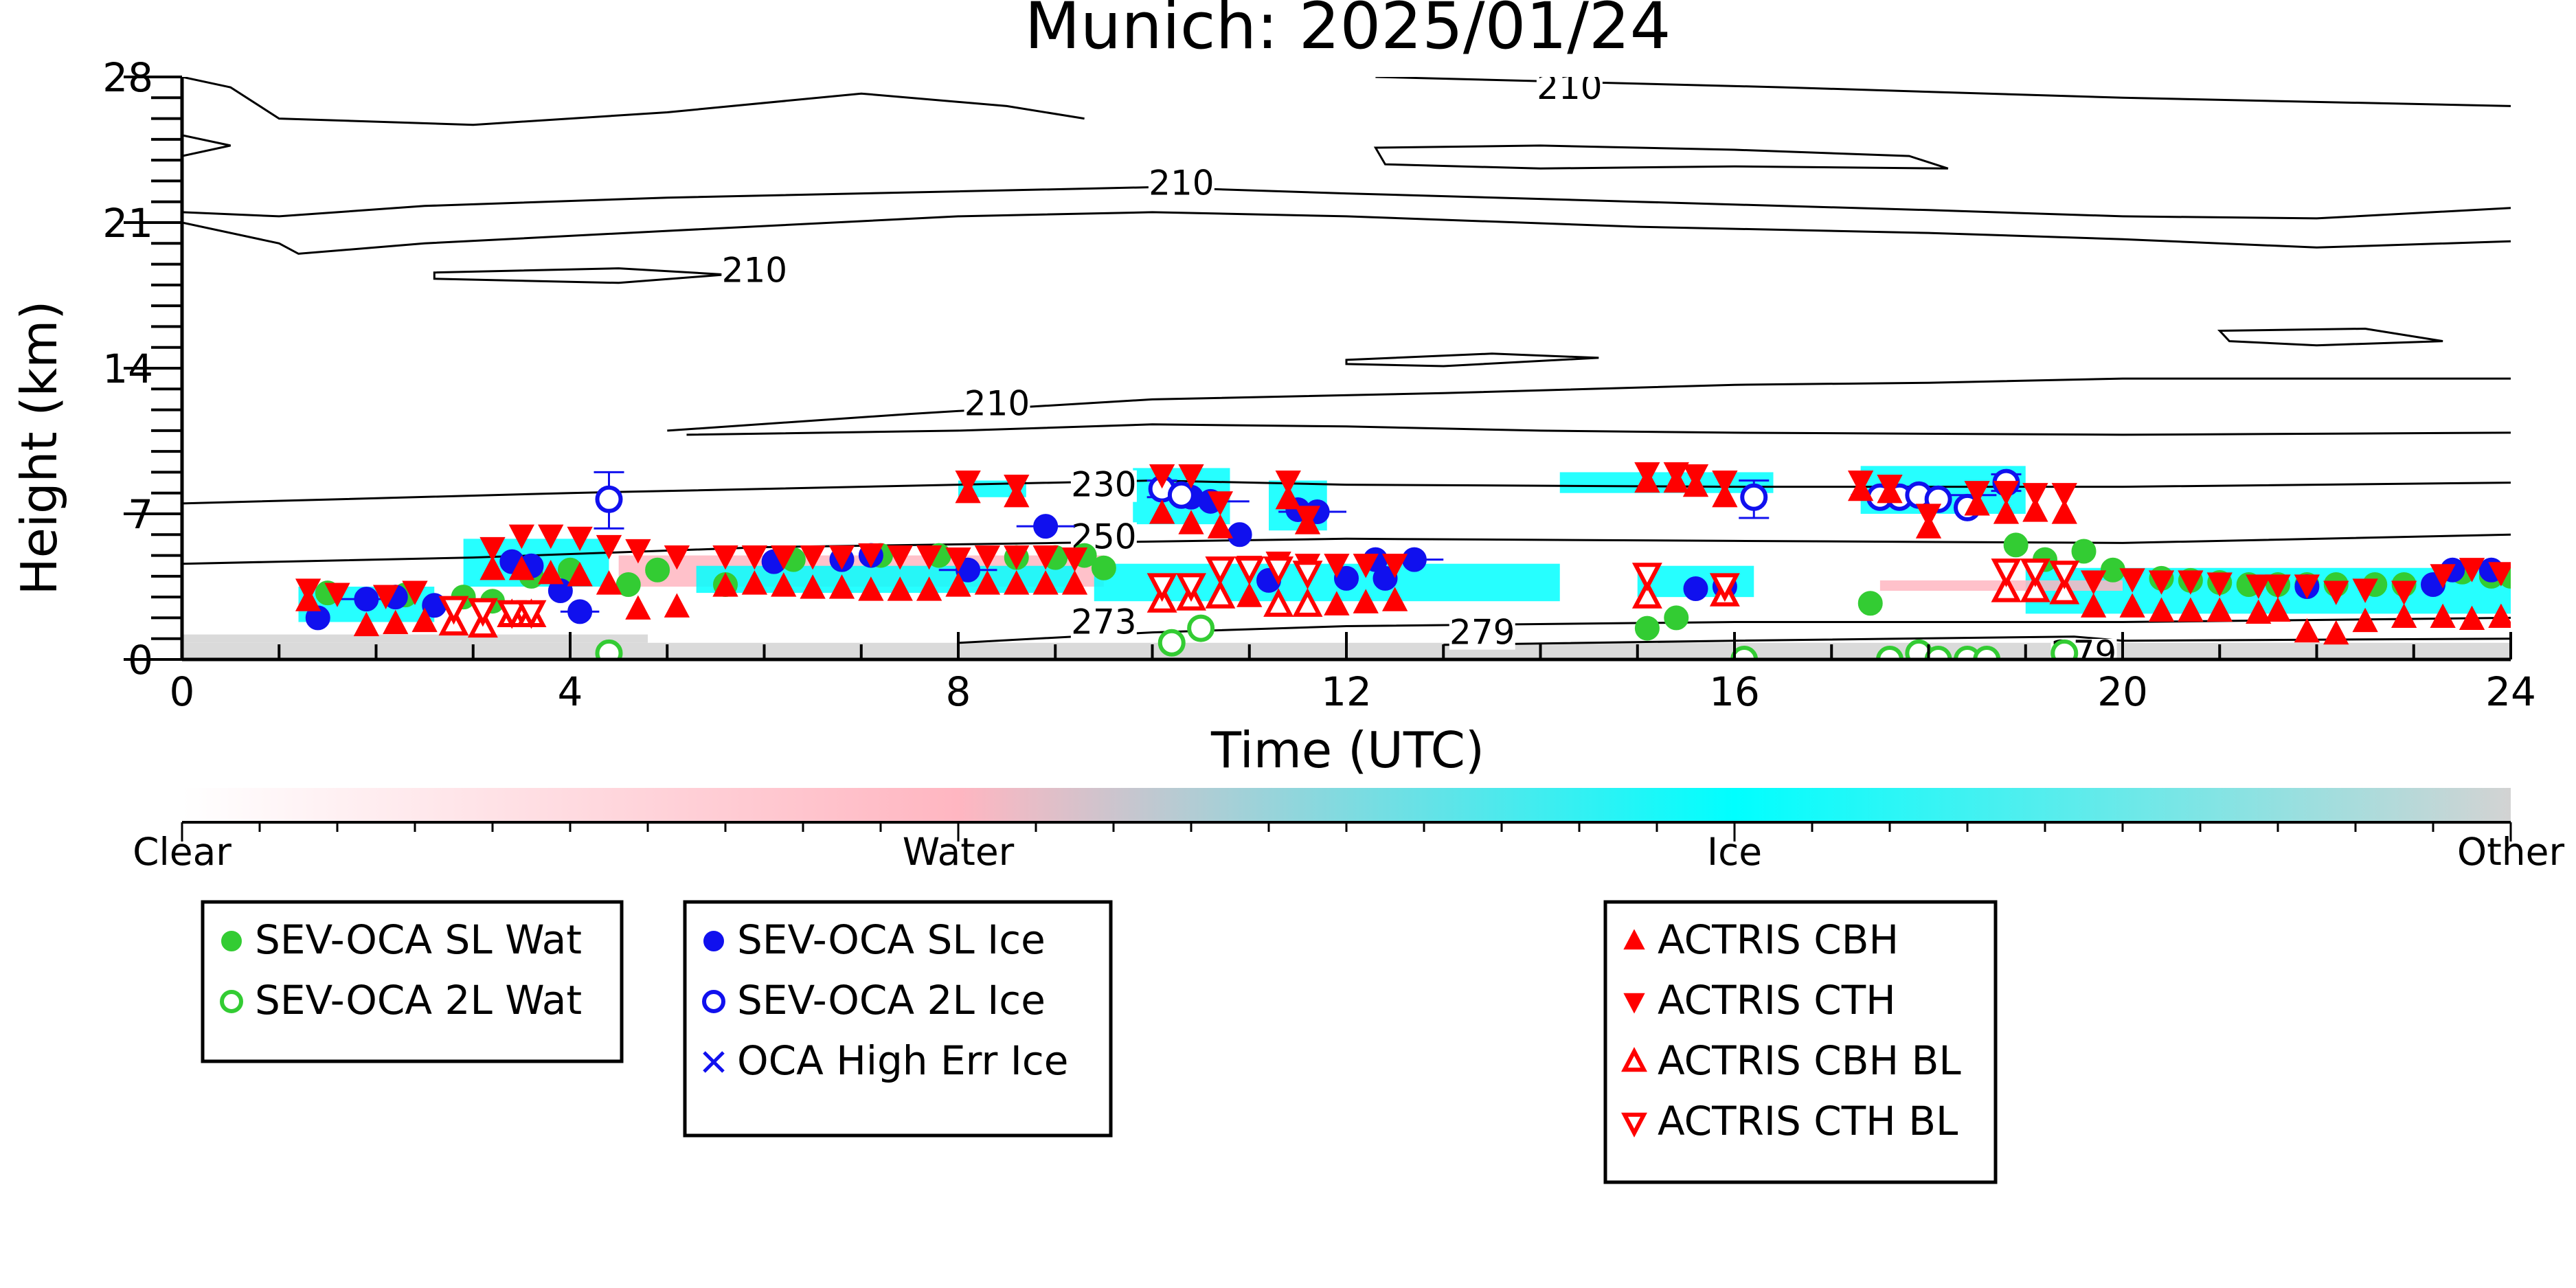 The width and height of the screenshot is (2576, 1288). Describe the element at coordinates (418, 1000) in the screenshot. I see `legend-label: SEV-OCA 2L Wat` at that location.